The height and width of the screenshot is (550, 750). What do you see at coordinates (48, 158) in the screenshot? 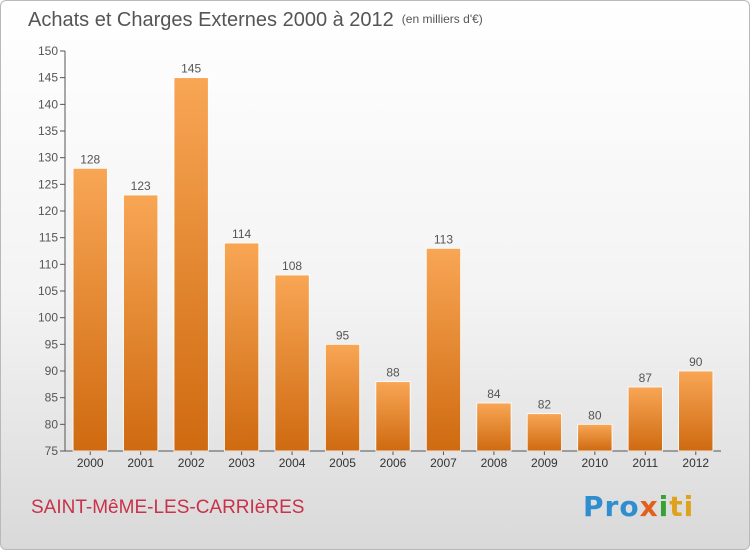
I see `y-tick-label: 130` at bounding box center [48, 158].